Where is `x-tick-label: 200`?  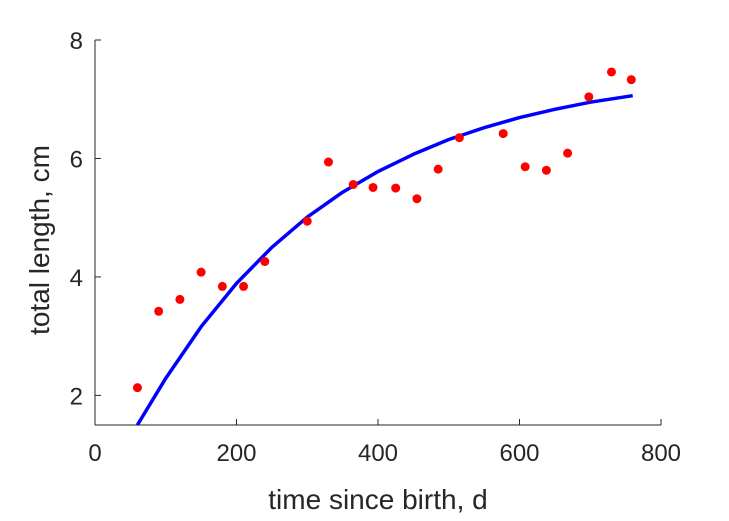
x-tick-label: 200 is located at coordinates (236, 453).